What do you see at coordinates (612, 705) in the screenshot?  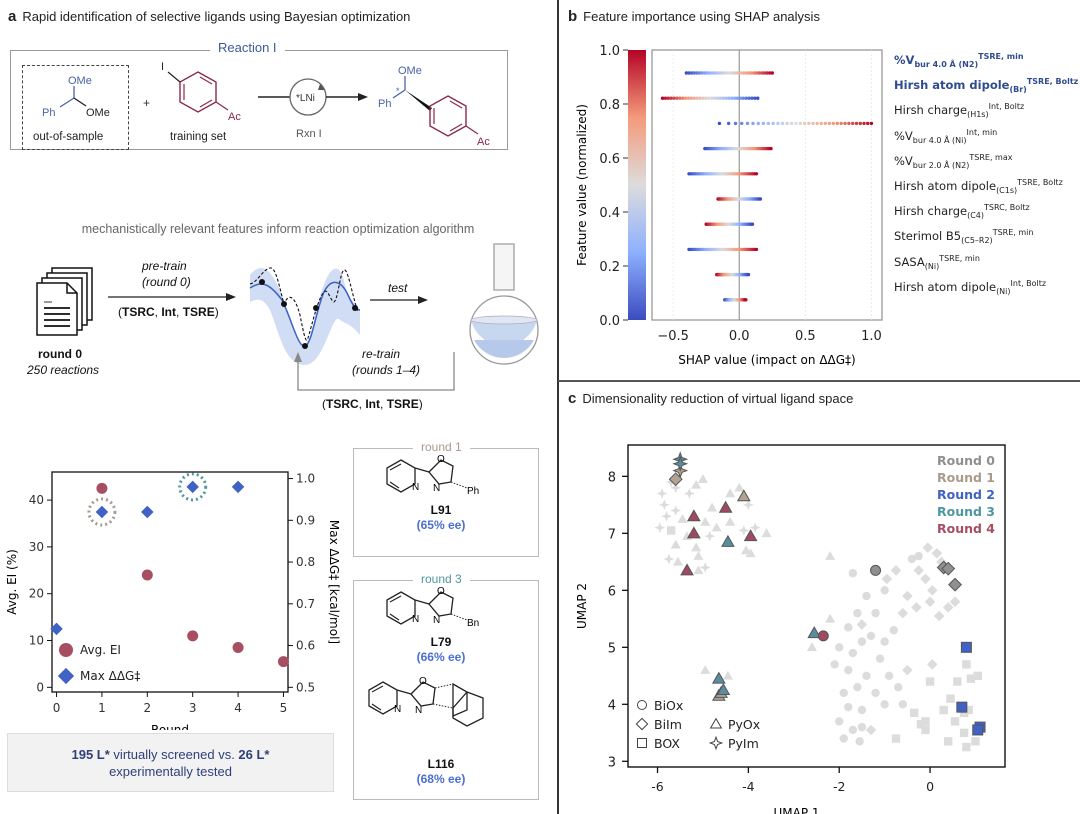 I see `umap-y-tick-label: 4` at bounding box center [612, 705].